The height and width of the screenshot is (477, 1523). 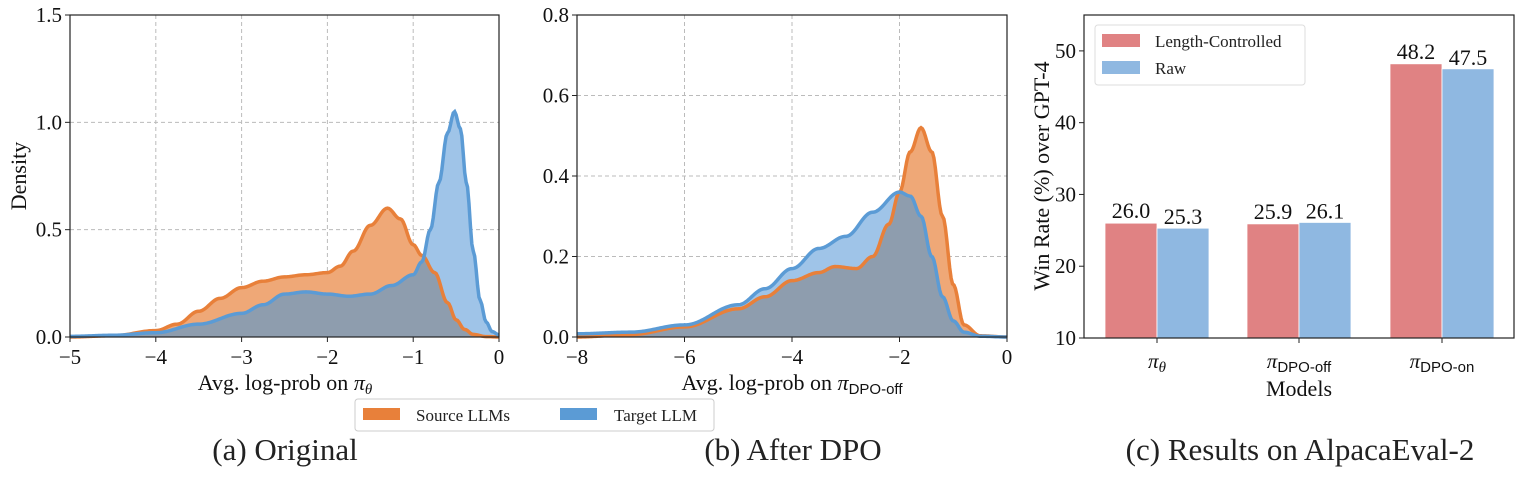 What do you see at coordinates (1065, 123) in the screenshot?
I see `y-tick-label: 40` at bounding box center [1065, 123].